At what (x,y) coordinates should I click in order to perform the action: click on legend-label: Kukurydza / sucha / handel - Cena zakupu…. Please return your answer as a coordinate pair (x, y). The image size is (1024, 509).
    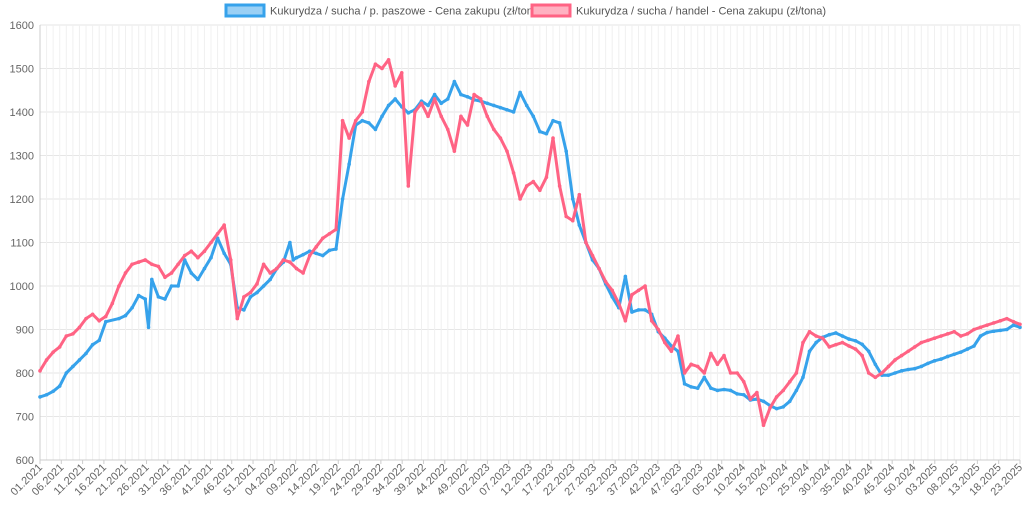
    Looking at the image, I should click on (701, 12).